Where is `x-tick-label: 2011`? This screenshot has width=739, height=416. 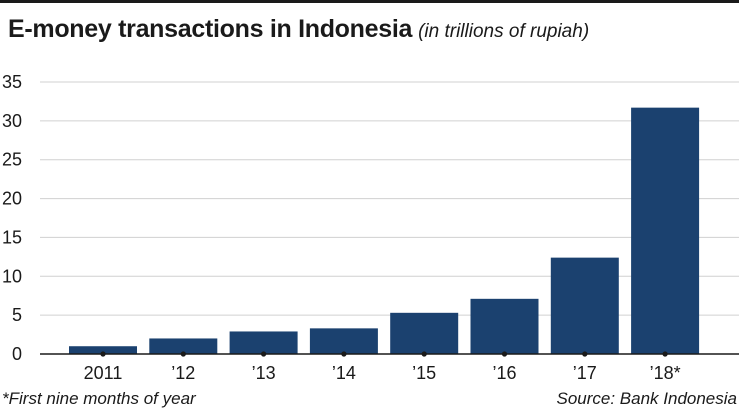 x-tick-label: 2011 is located at coordinates (103, 373).